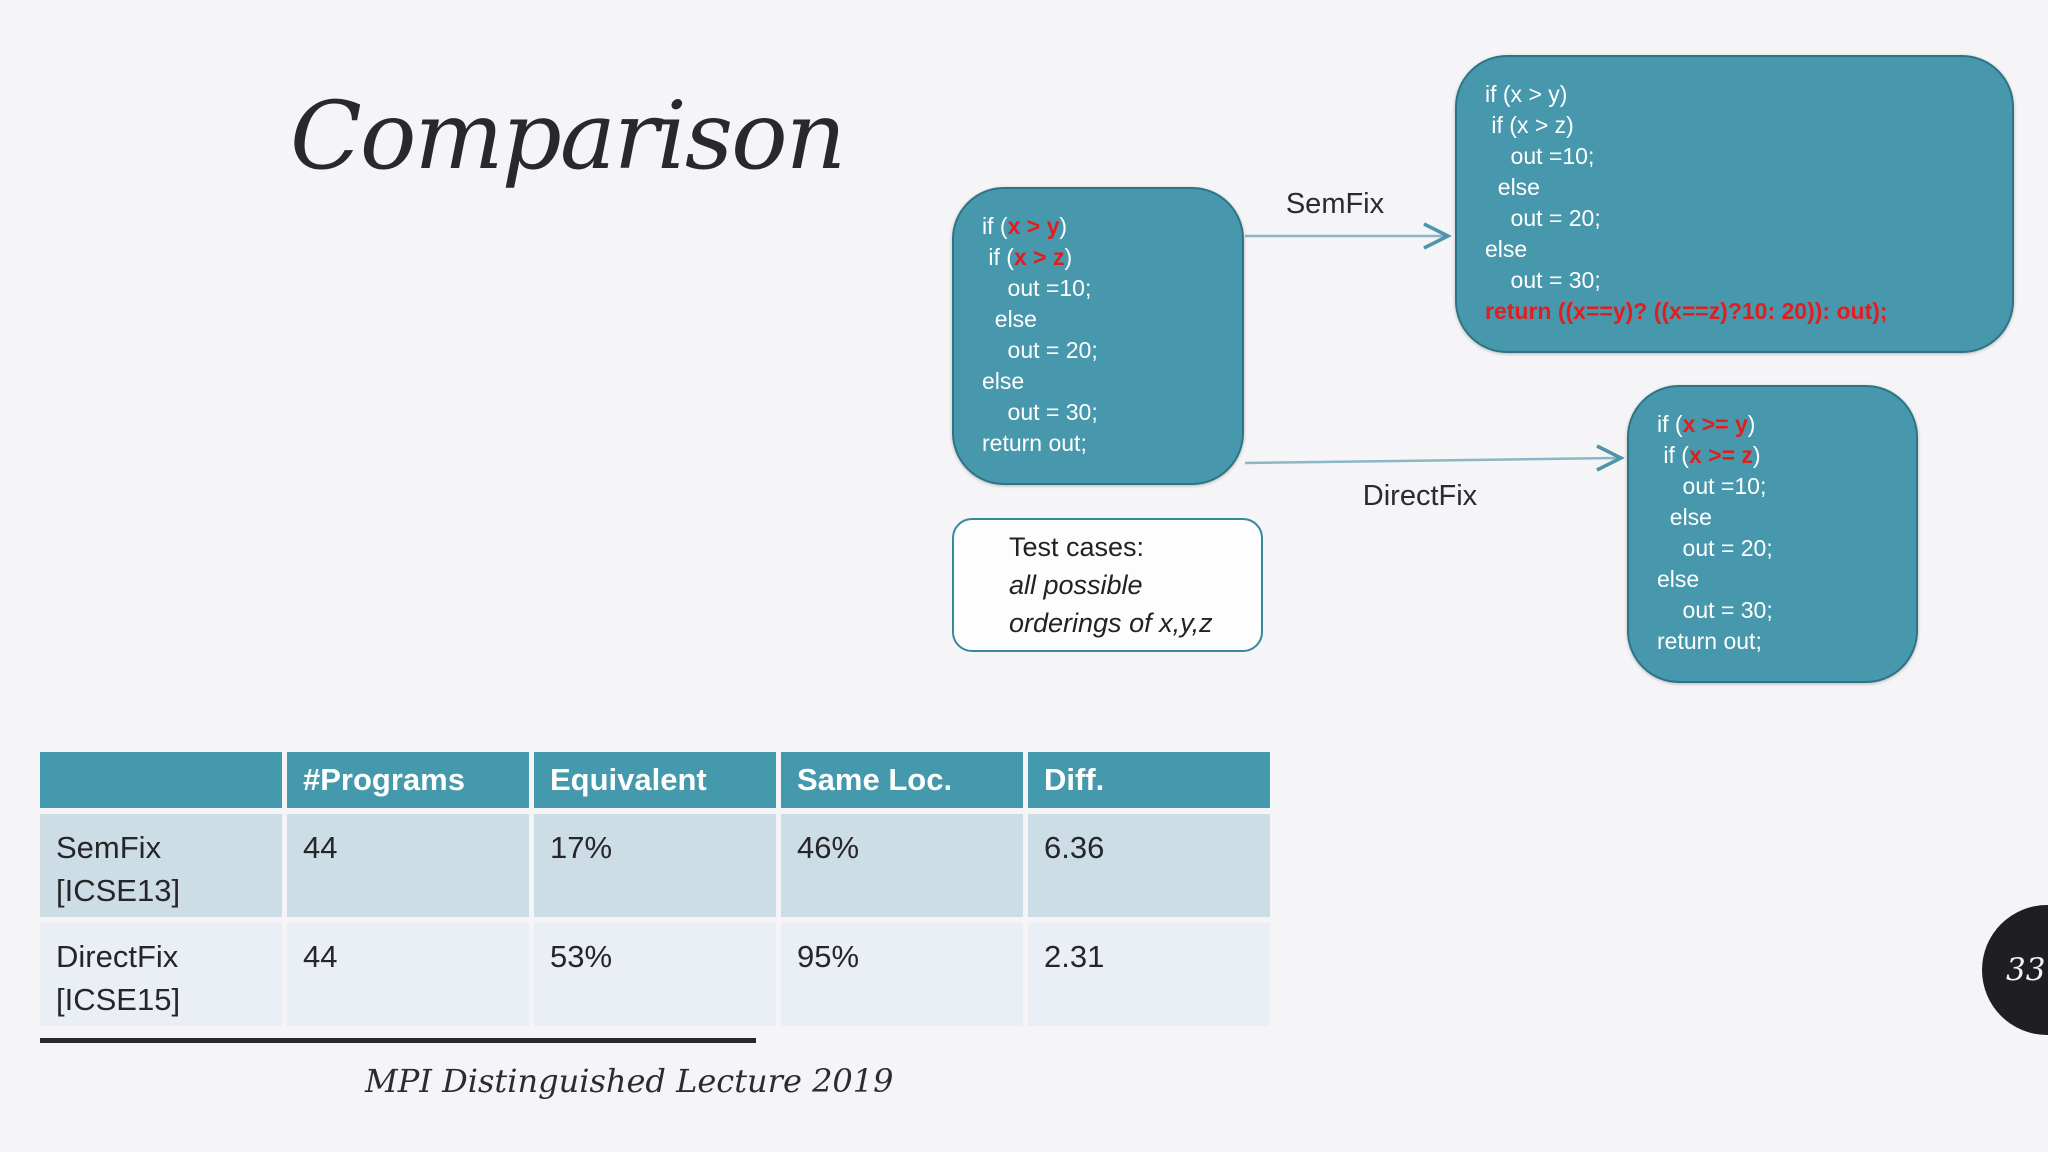 This screenshot has height=1152, width=2048. I want to click on row-semfix-diff: 6.36, so click(1149, 865).